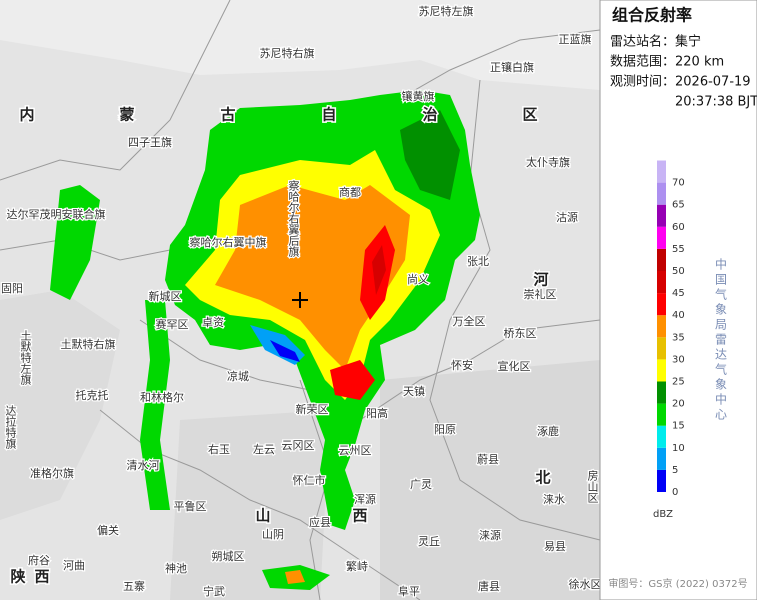 Image resolution: width=757 pixels, height=600 pixels. What do you see at coordinates (514, 366) in the screenshot?
I see `place-label: 宣化区` at bounding box center [514, 366].